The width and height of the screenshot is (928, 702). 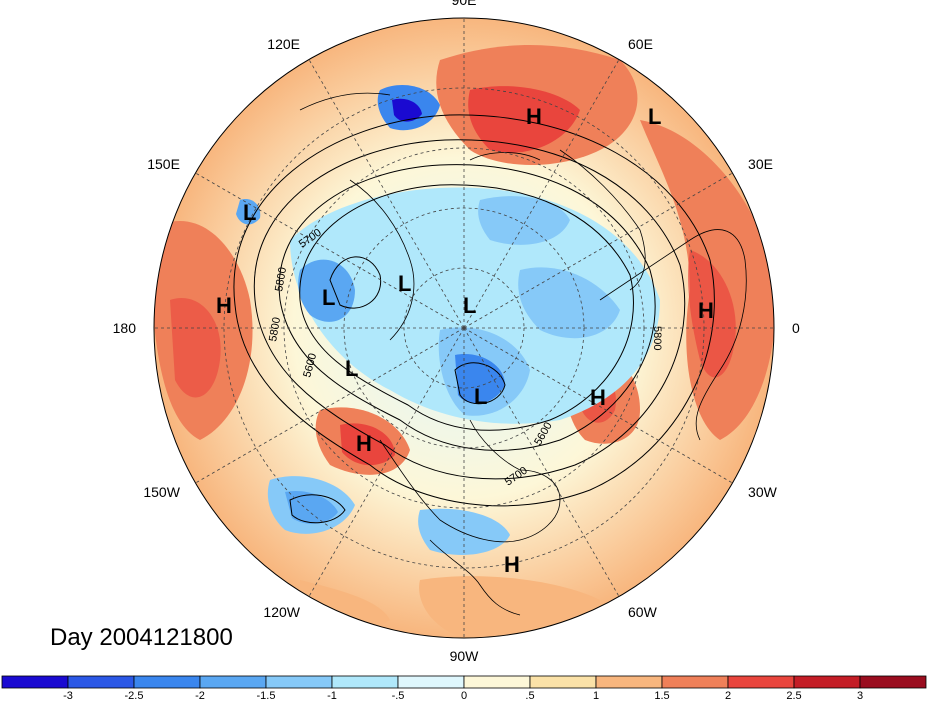 I want to click on colorbar-label: -1.5, so click(x=266, y=696).